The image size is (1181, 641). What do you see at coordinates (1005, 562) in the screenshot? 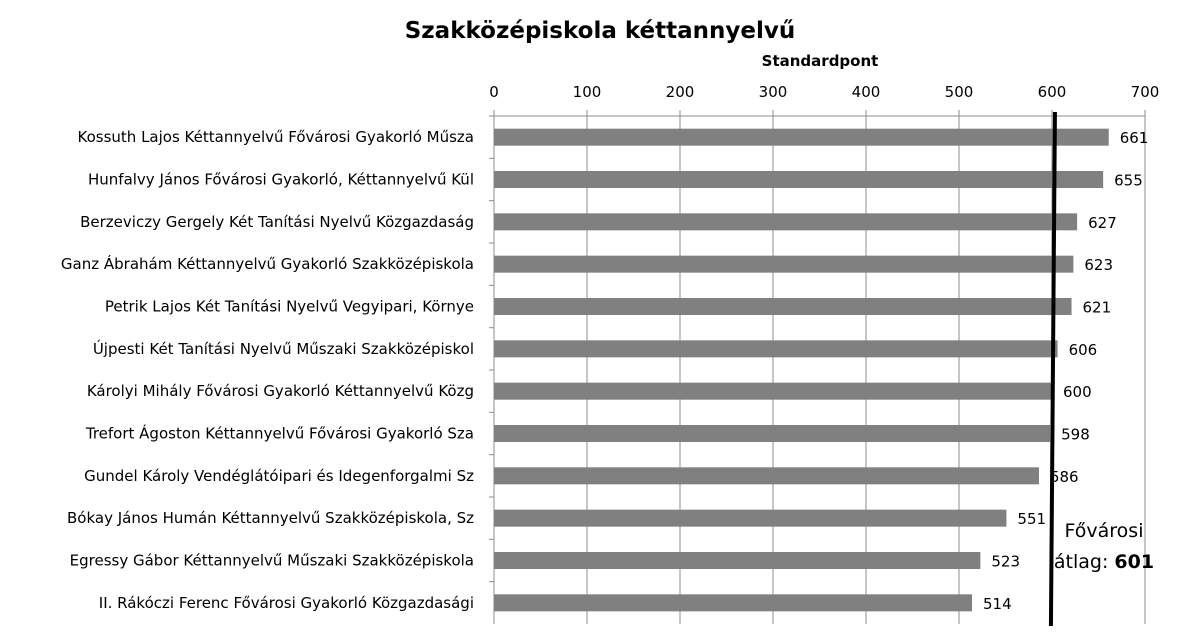
I see `value-label: 523` at bounding box center [1005, 562].